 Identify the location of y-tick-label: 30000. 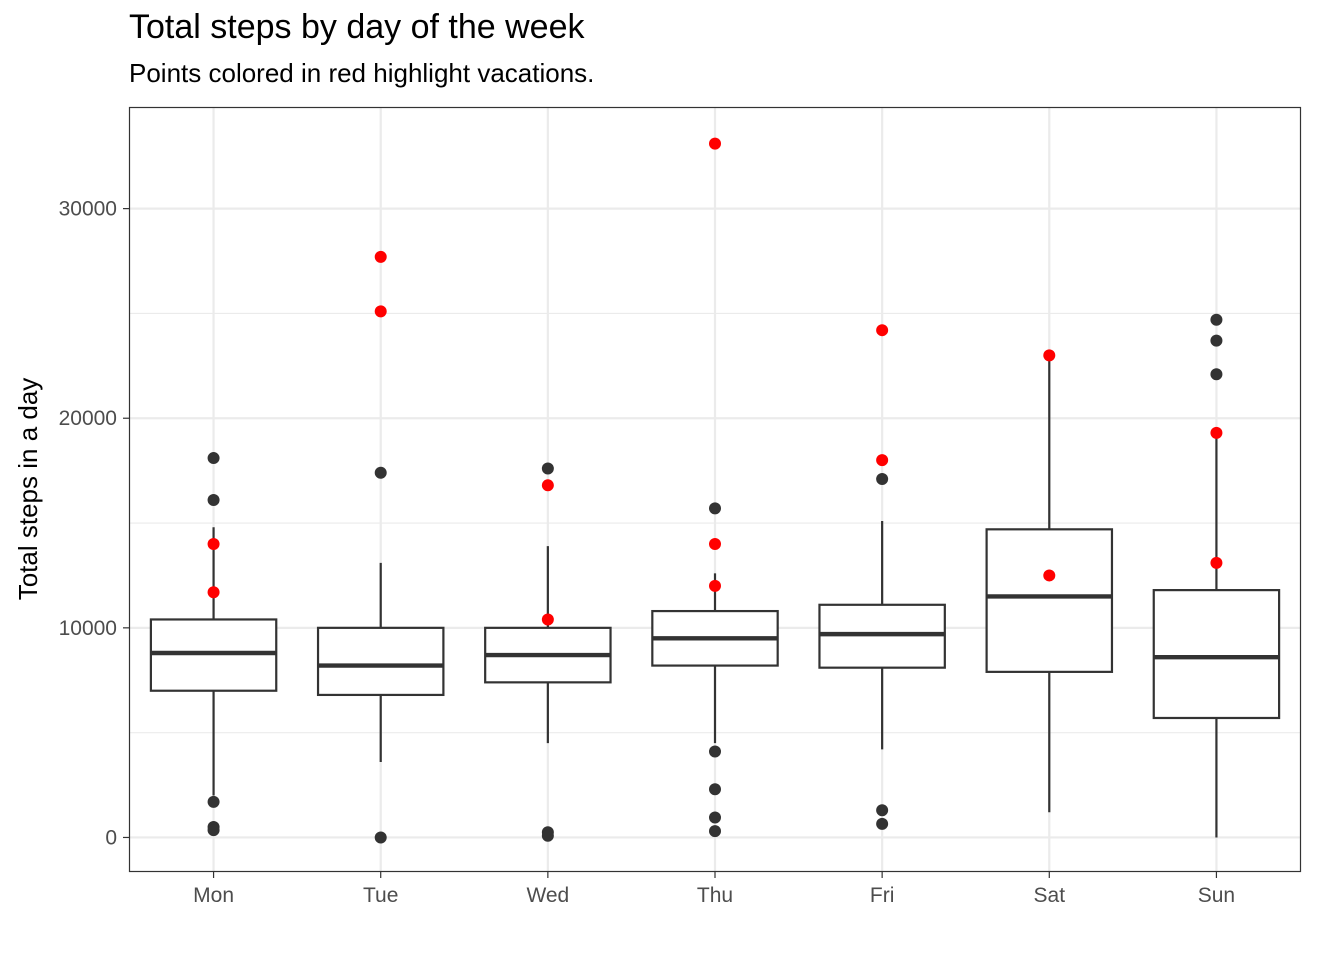
(88, 209).